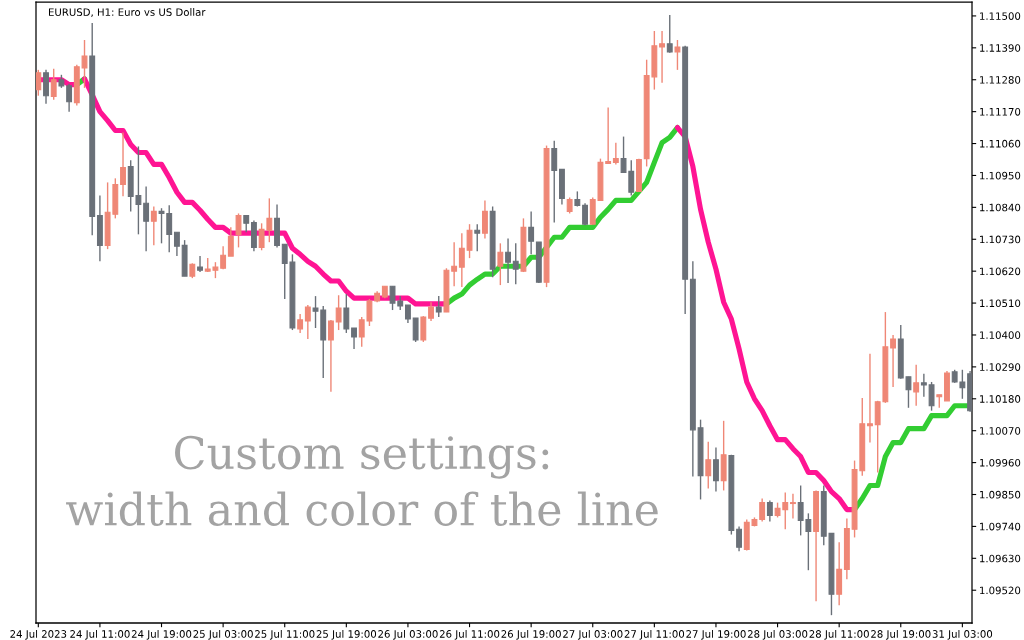 This screenshot has height=640, width=1024. I want to click on x-tick-label: 27 Jul 11:00, so click(654, 634).